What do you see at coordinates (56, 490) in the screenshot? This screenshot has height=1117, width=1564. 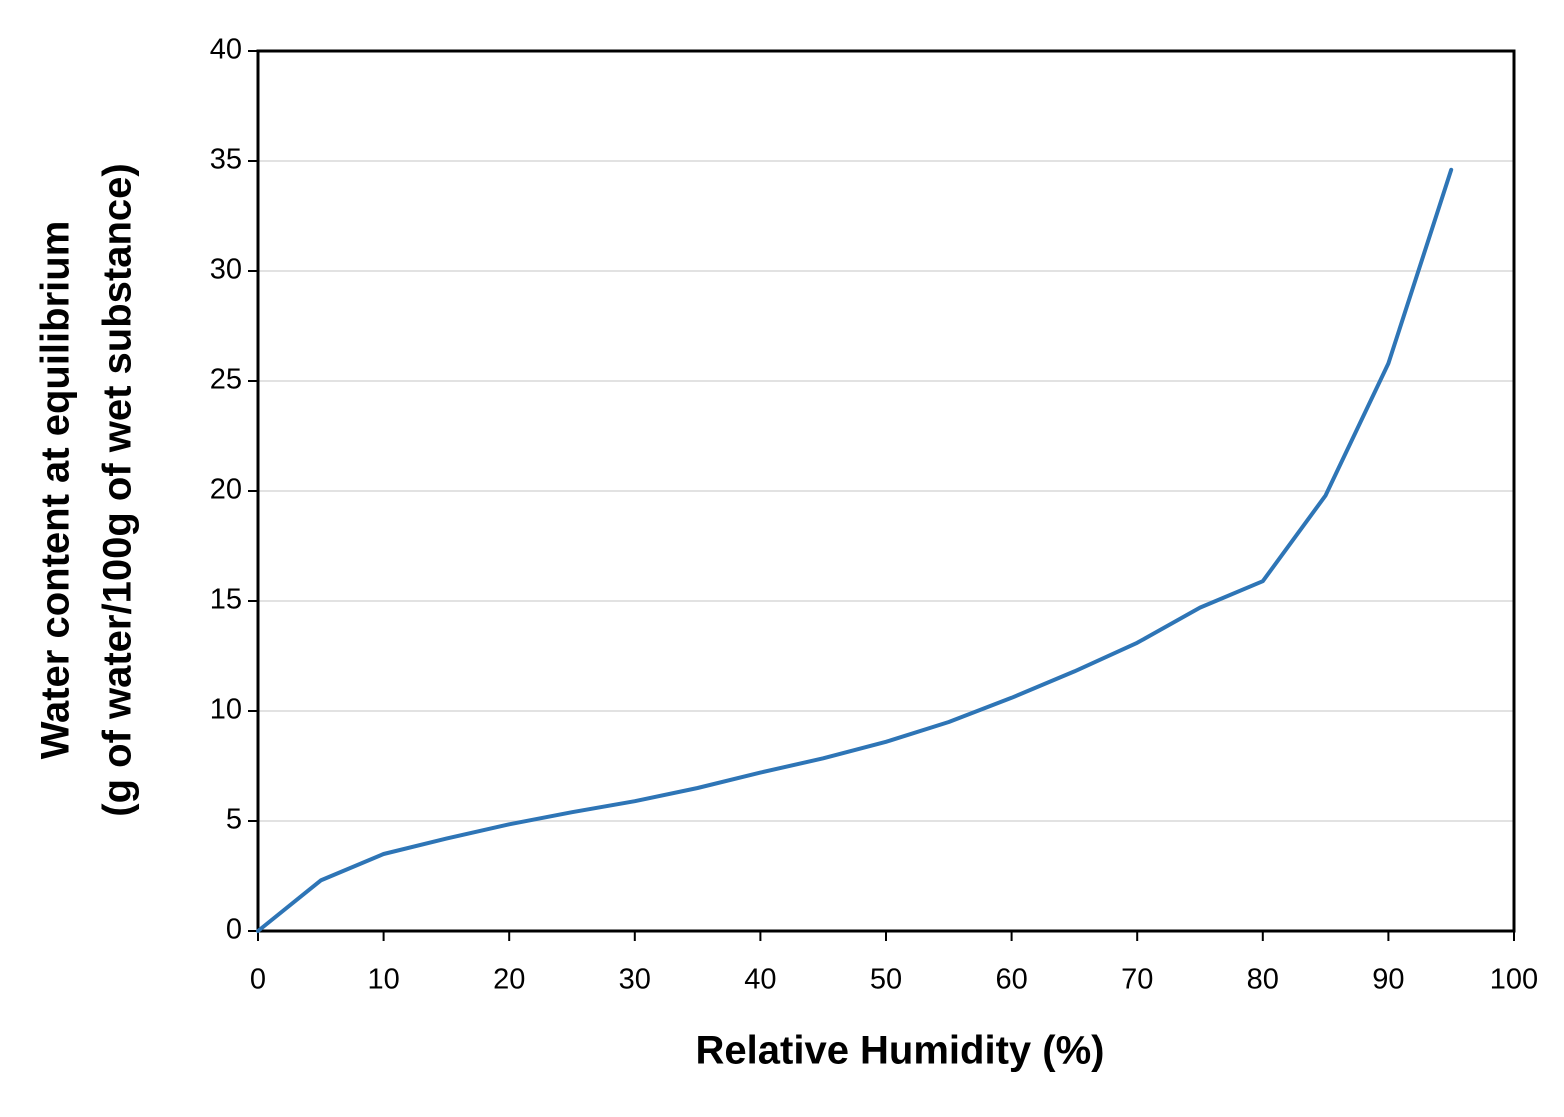 I see `y-axis-title: Water content at equilibrium` at bounding box center [56, 490].